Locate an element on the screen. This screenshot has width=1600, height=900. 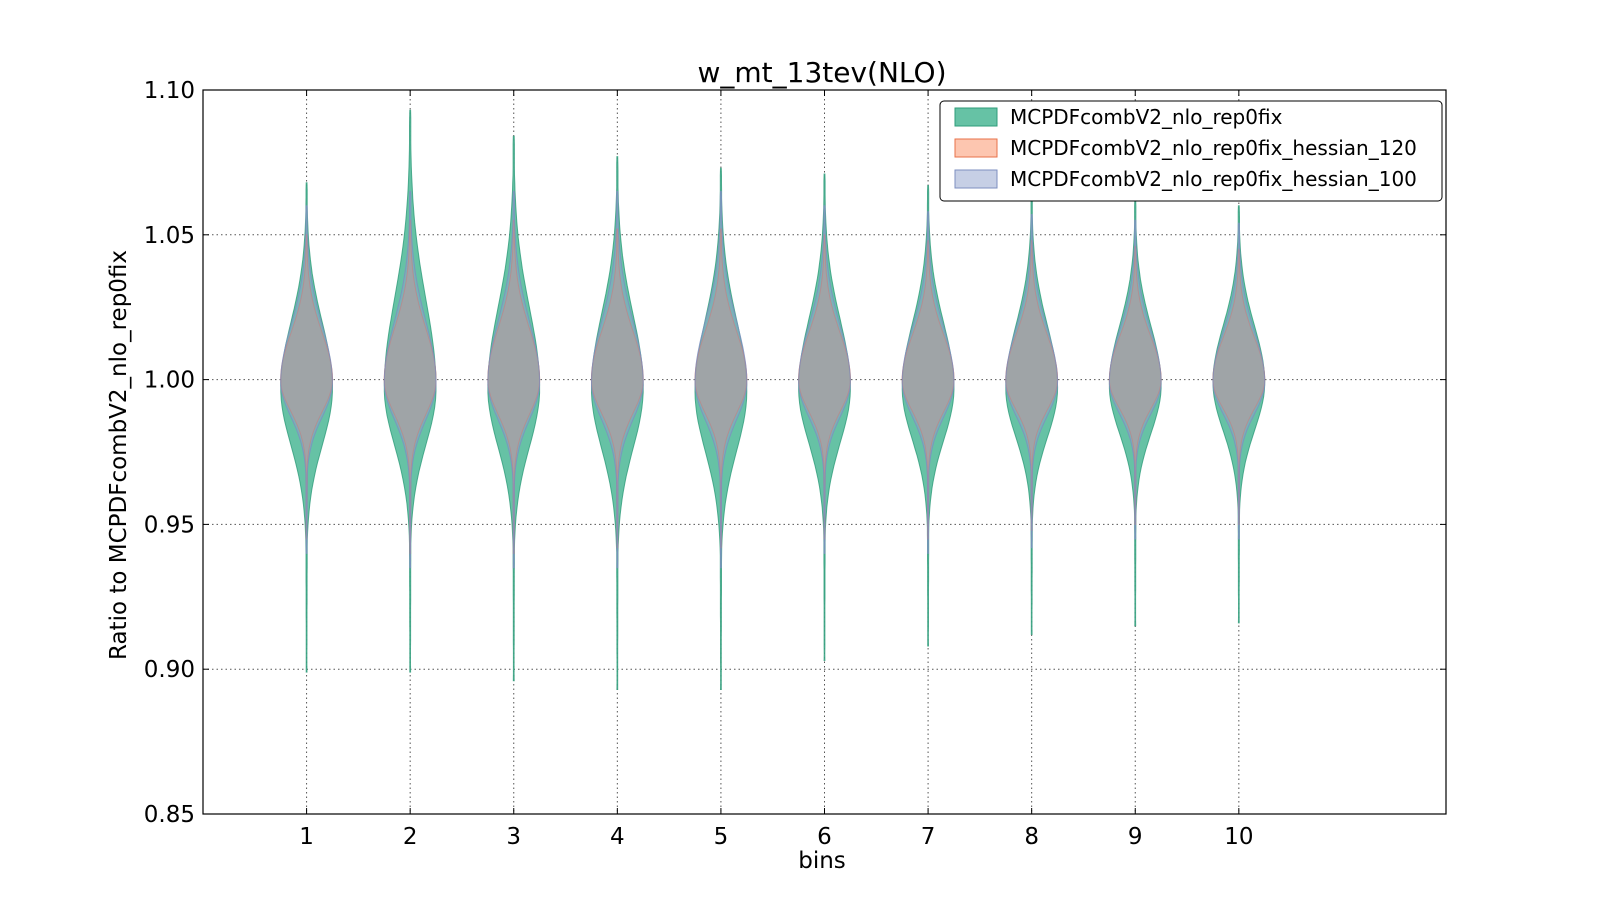
x-tick-label: 9 is located at coordinates (1135, 837).